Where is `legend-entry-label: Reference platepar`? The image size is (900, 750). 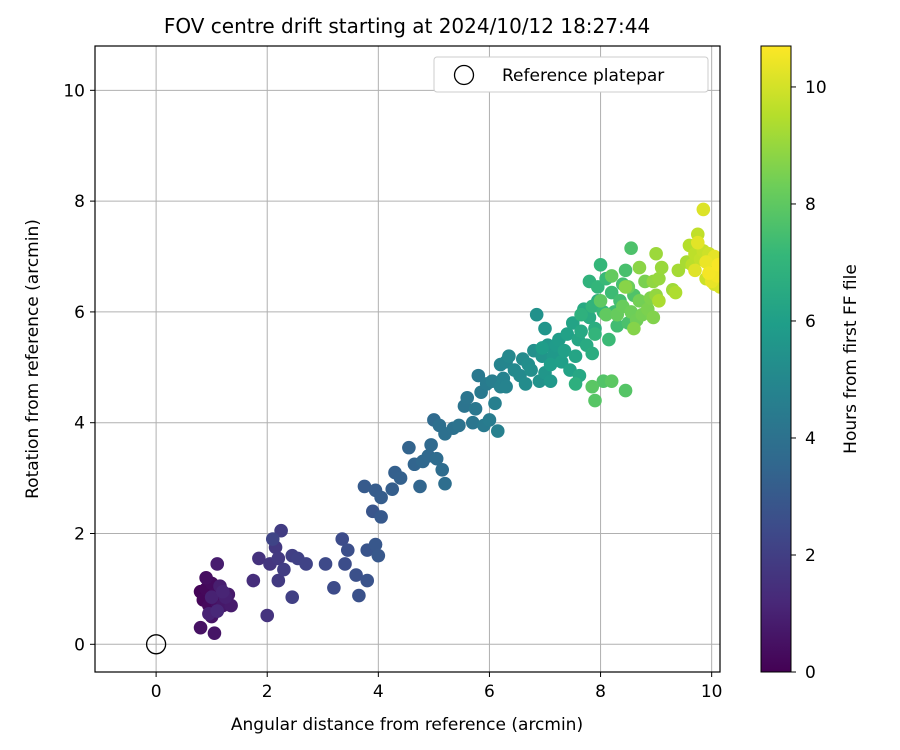
legend-entry-label: Reference platepar is located at coordinates (583, 76).